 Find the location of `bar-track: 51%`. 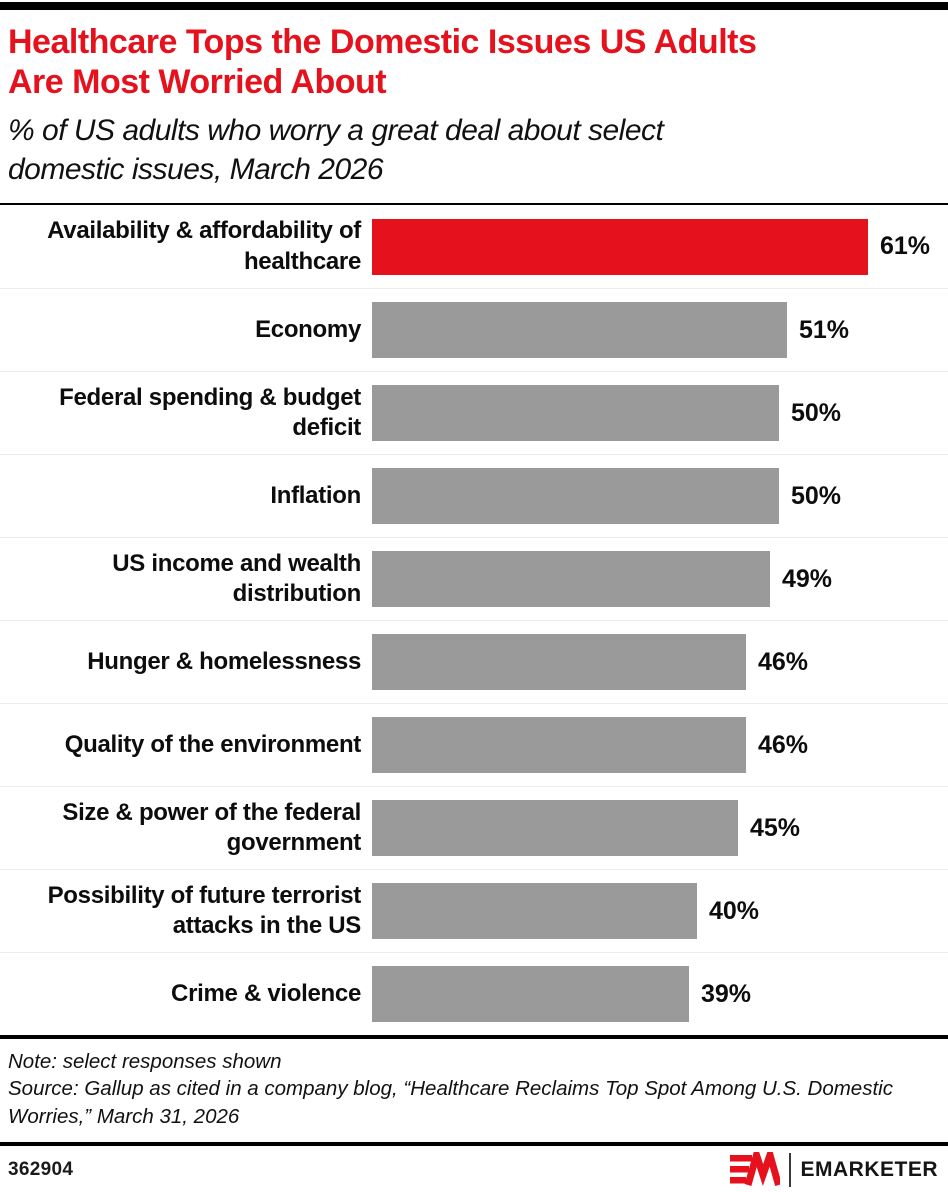

bar-track: 51% is located at coordinates (660, 330).